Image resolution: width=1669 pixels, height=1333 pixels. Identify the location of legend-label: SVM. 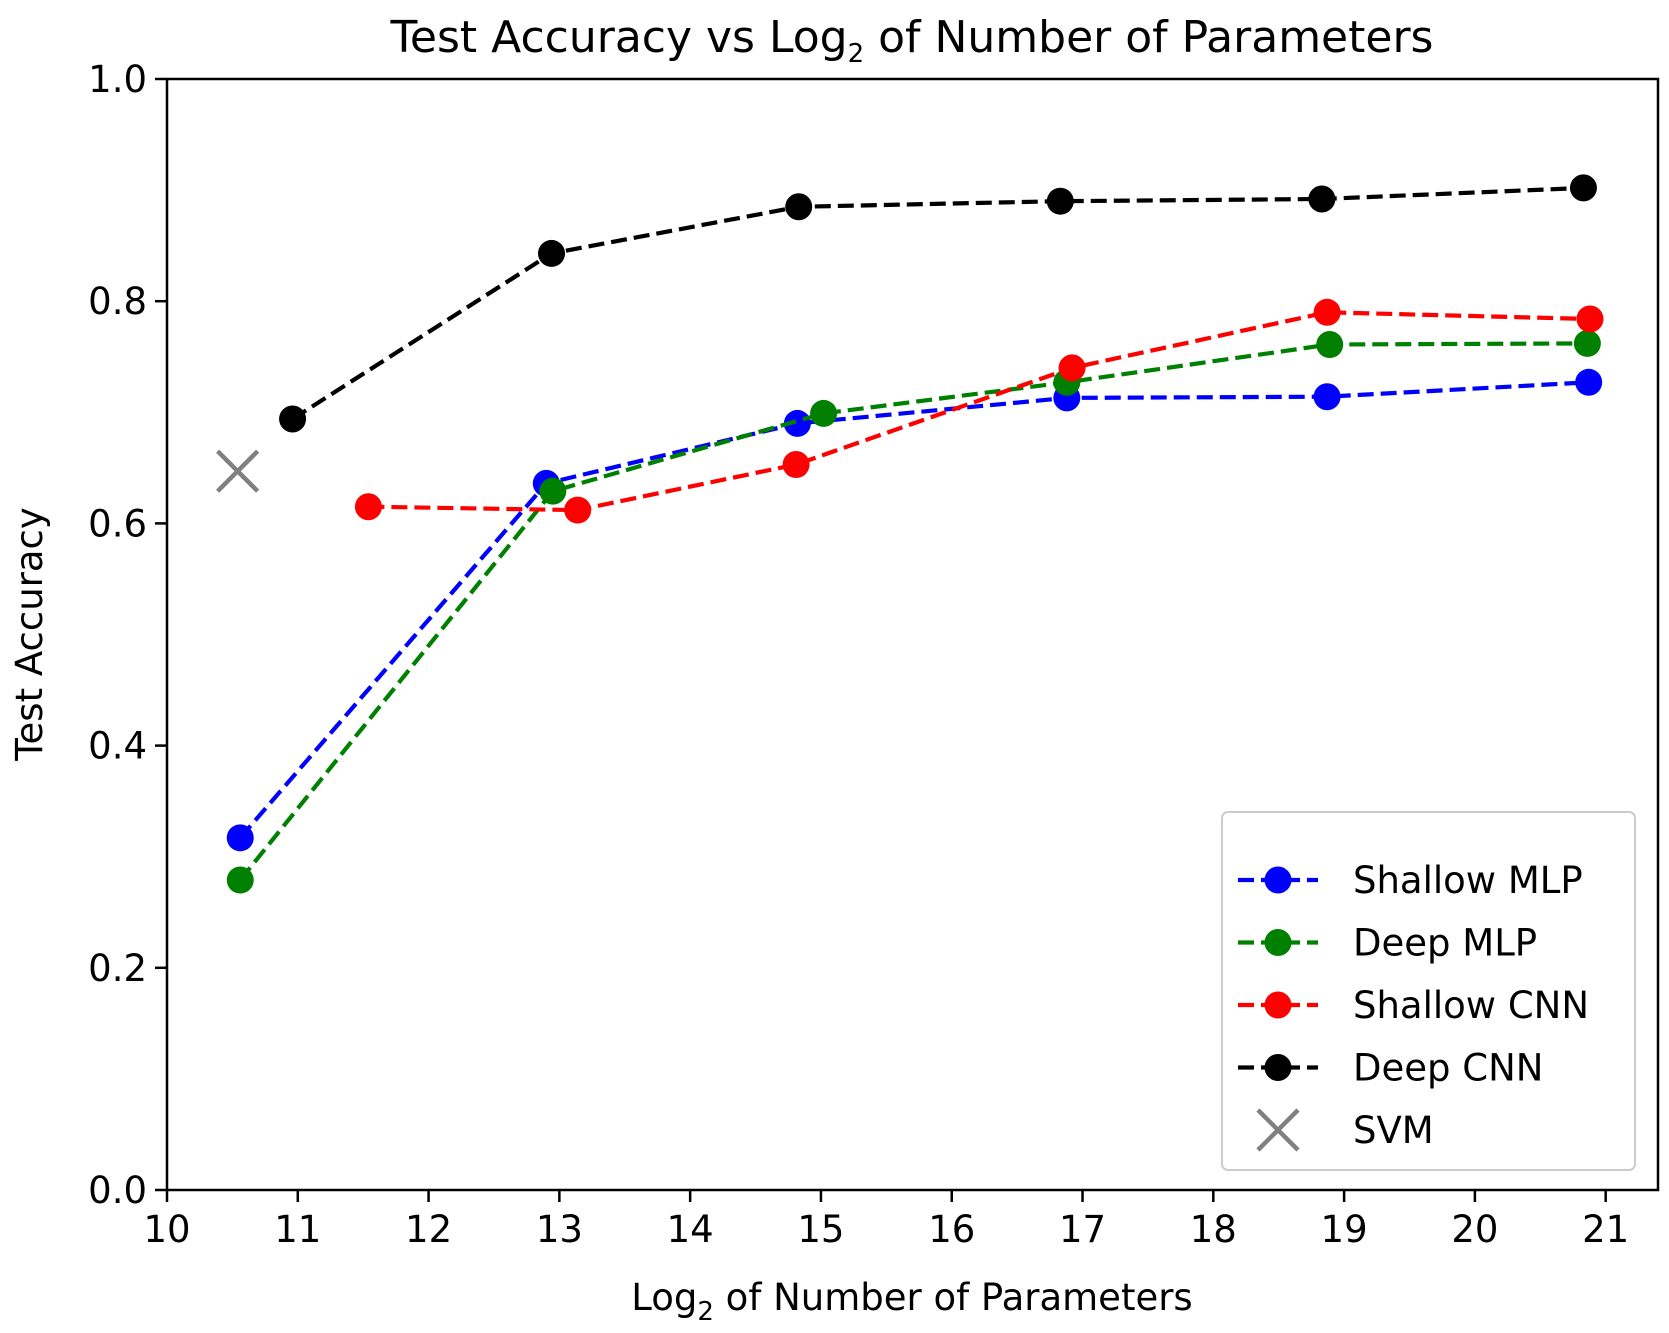
(1393, 1130).